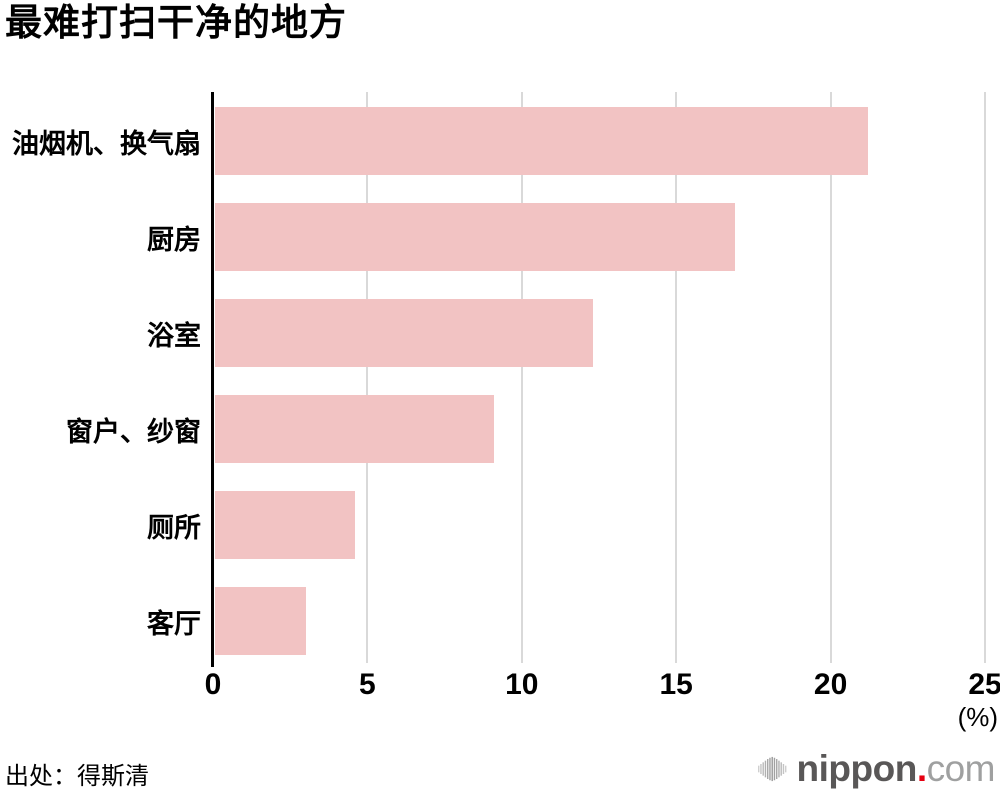 The image size is (1000, 796). What do you see at coordinates (77, 776) in the screenshot?
I see `source-note: 出处：得斯清` at bounding box center [77, 776].